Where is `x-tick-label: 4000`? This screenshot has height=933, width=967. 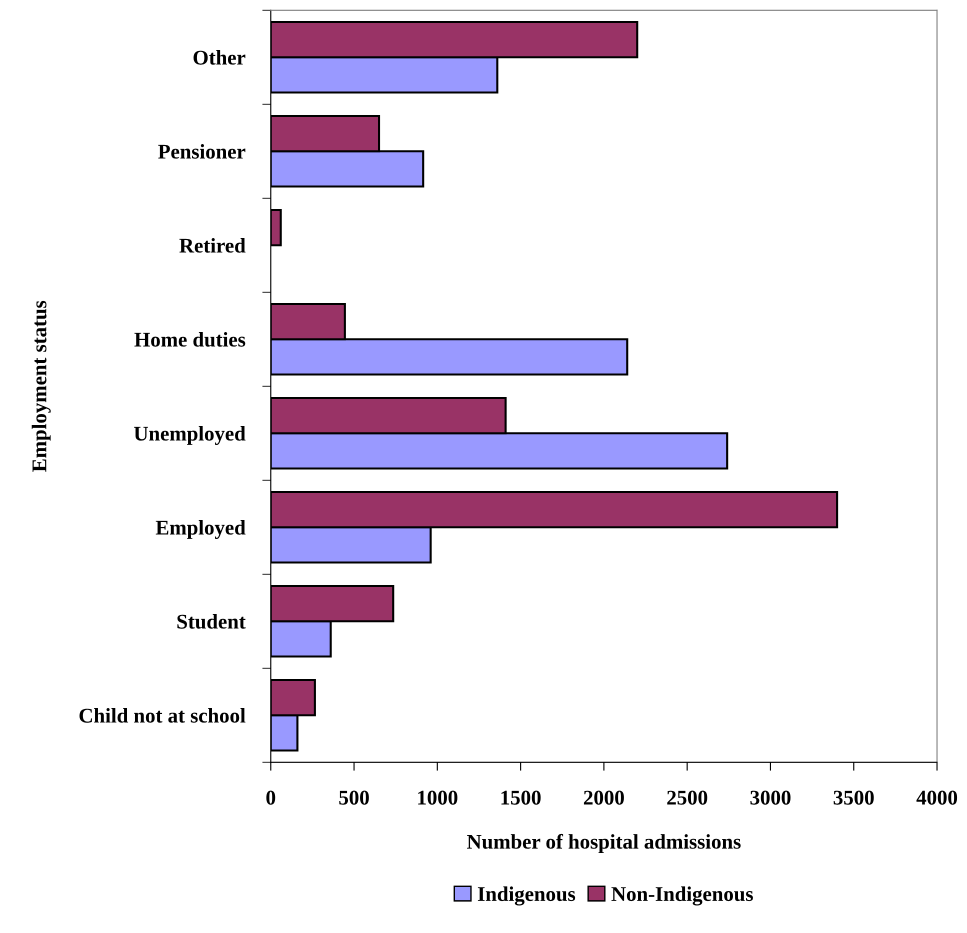 x-tick-label: 4000 is located at coordinates (937, 797).